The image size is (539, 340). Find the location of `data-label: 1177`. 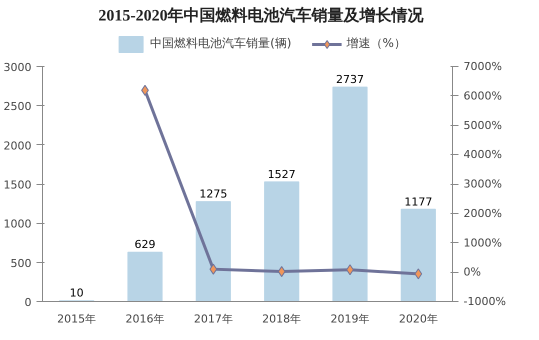

data-label: 1177 is located at coordinates (418, 201).